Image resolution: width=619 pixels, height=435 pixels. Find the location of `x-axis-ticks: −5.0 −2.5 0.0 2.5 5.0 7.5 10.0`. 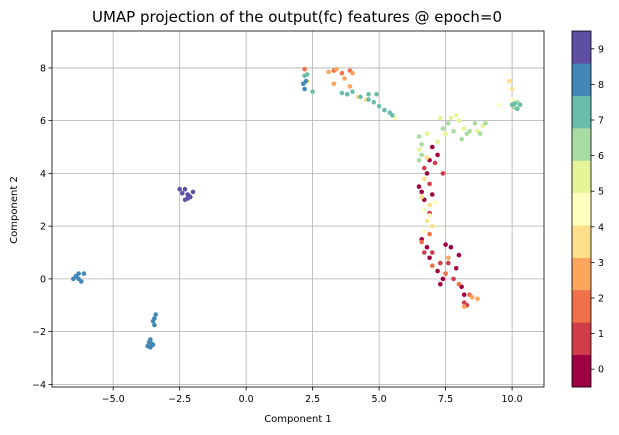

x-axis-ticks: −5.0 −2.5 0.0 2.5 5.0 7.5 10.0 is located at coordinates (312, 396).